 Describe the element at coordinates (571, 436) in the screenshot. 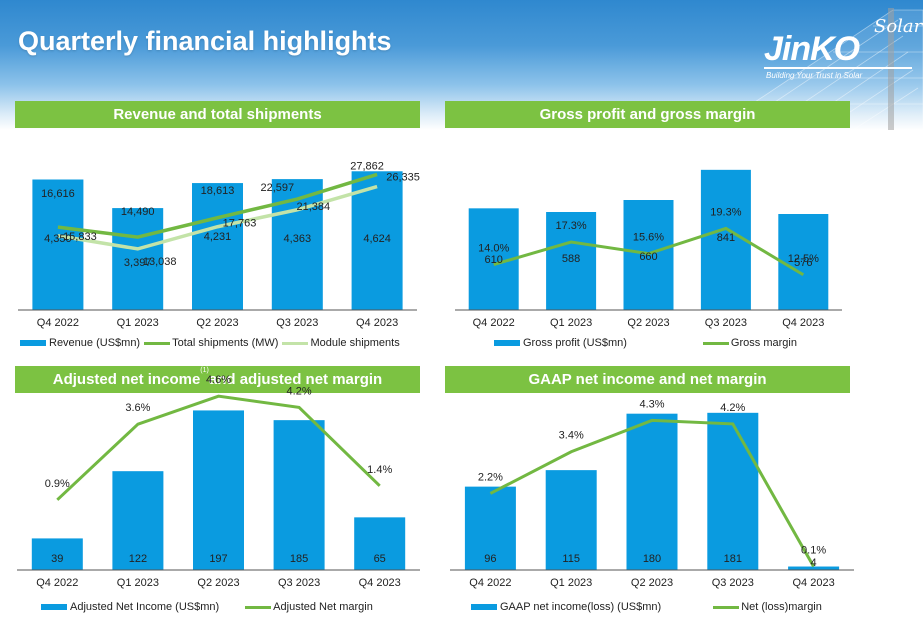

I see `label-margin: 3.4%` at that location.